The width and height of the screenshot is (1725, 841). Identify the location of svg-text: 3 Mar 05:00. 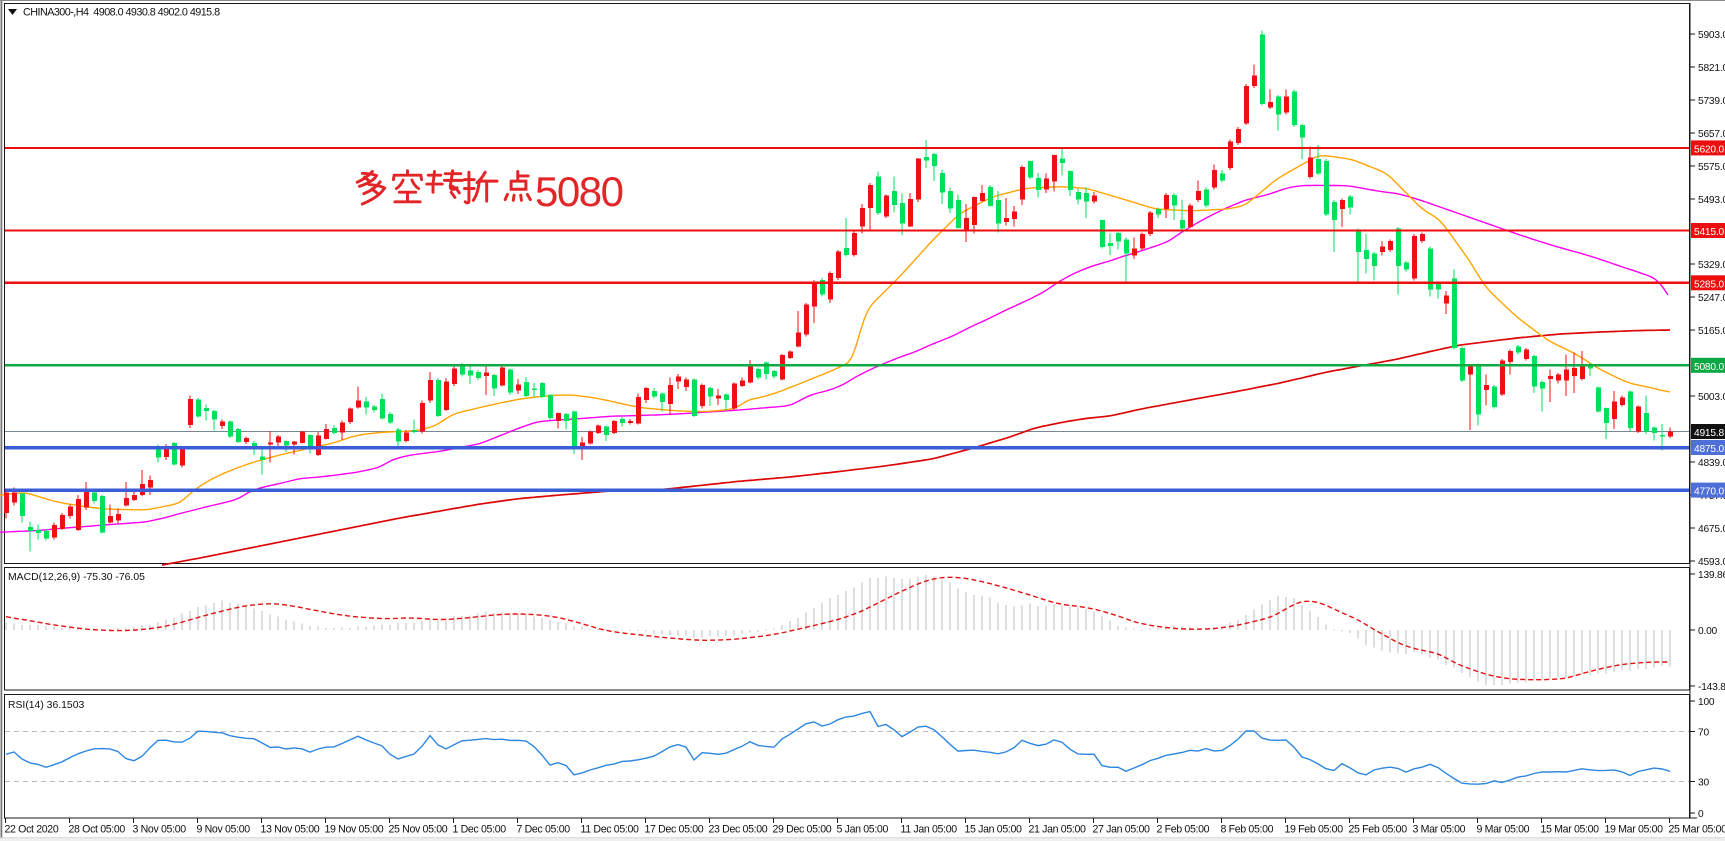
(1439, 830).